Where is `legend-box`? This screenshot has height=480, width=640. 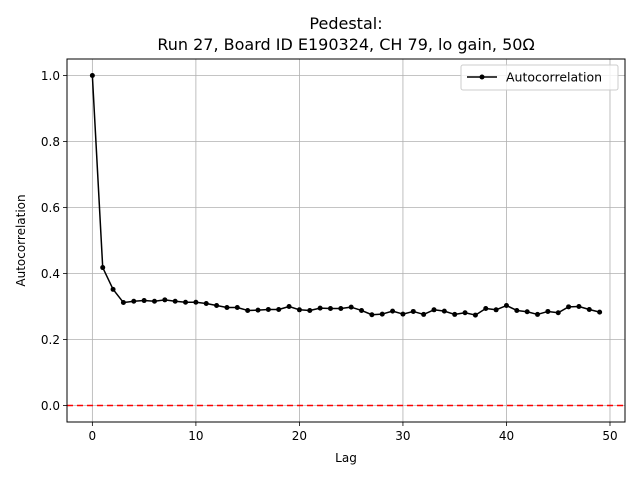 legend-box is located at coordinates (539, 77).